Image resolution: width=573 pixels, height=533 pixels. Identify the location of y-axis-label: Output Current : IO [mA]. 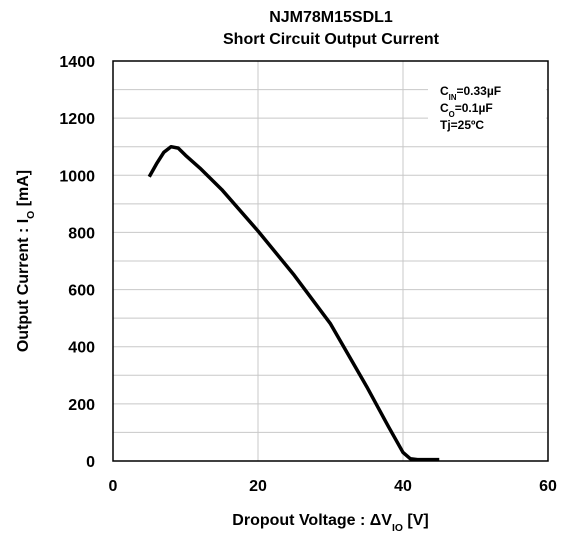
(26, 261).